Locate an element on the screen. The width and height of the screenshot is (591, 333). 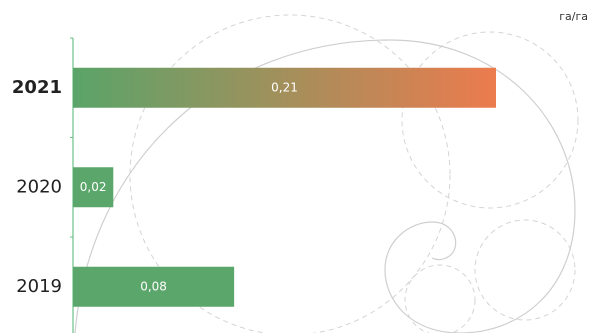
value-label: 0,02 is located at coordinates (93, 187).